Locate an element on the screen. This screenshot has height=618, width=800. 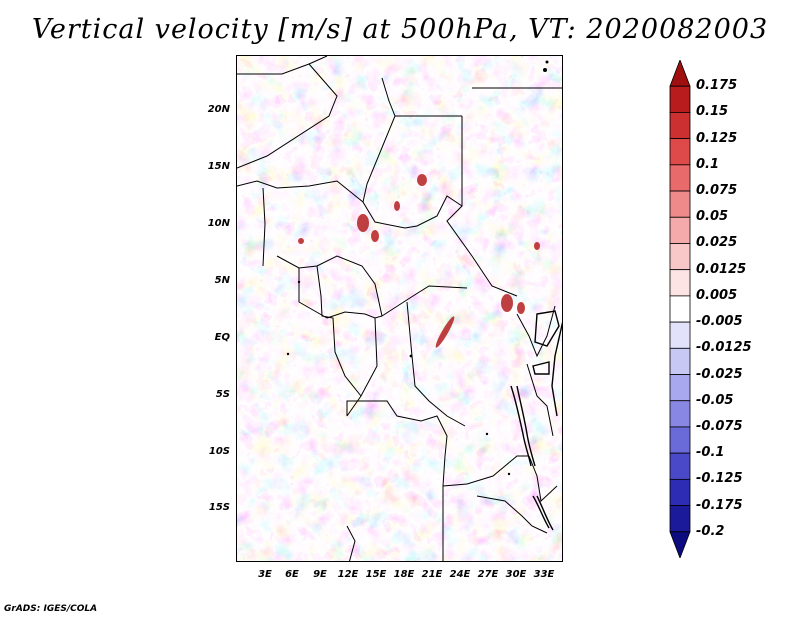
colorbar-tick-label: 0.175 is located at coordinates (717, 86).